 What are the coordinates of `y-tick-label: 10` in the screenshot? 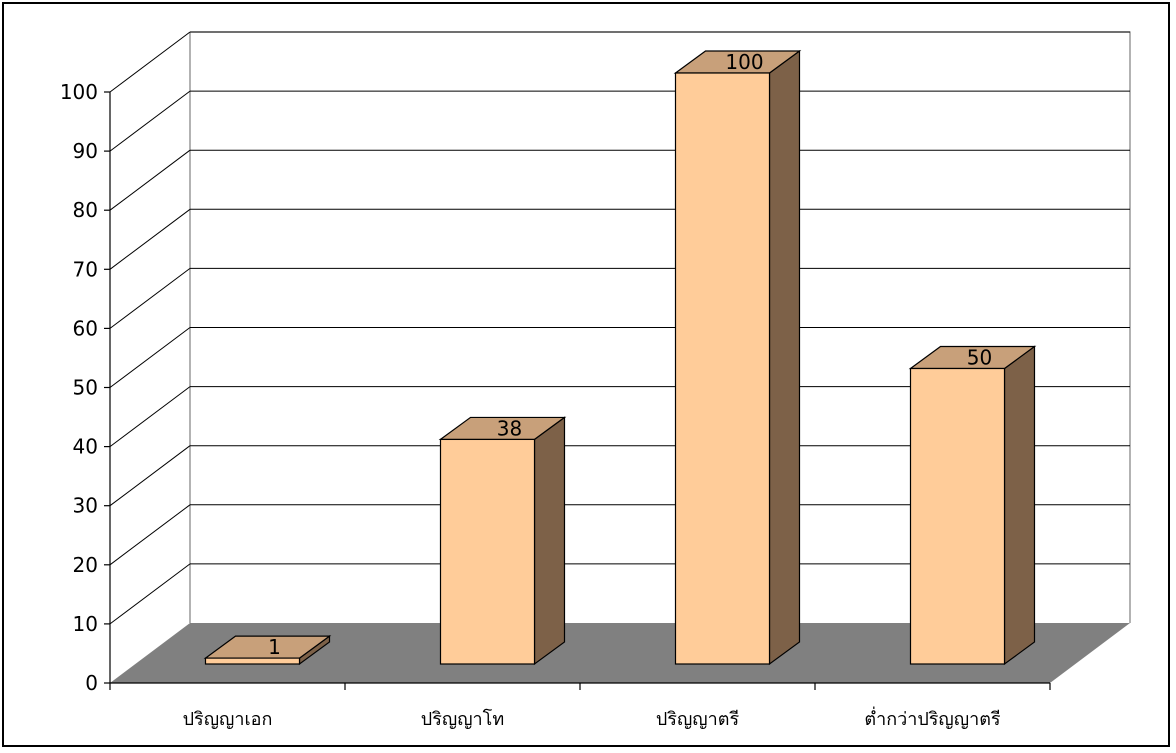 It's located at (85, 624).